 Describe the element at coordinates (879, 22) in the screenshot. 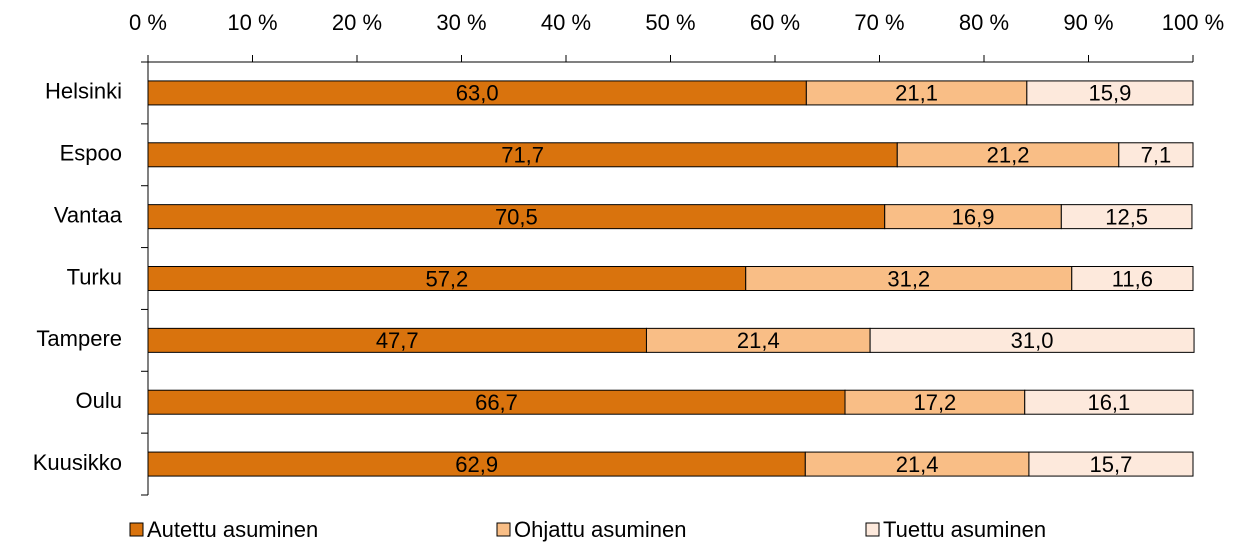

I see `x-tick-label: 70 %` at that location.